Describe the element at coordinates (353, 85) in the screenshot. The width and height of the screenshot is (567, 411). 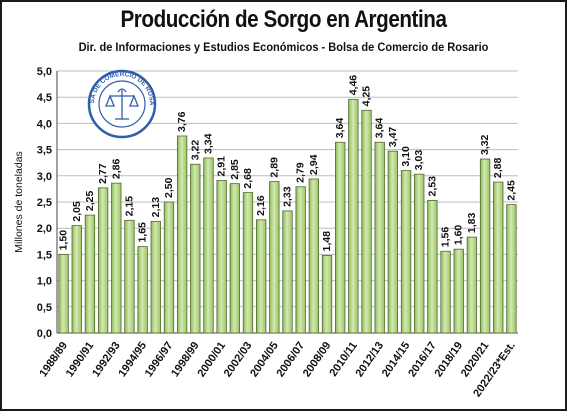
I see `data-label: 4,46` at that location.